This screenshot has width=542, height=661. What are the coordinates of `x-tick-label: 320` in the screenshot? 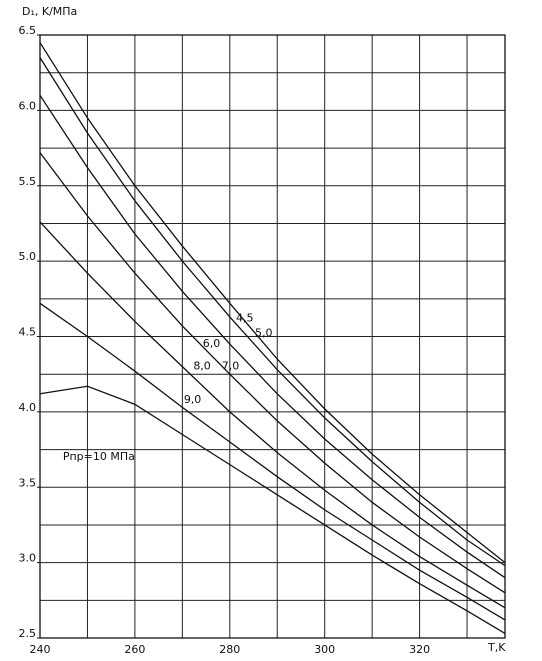 It's located at (419, 649).